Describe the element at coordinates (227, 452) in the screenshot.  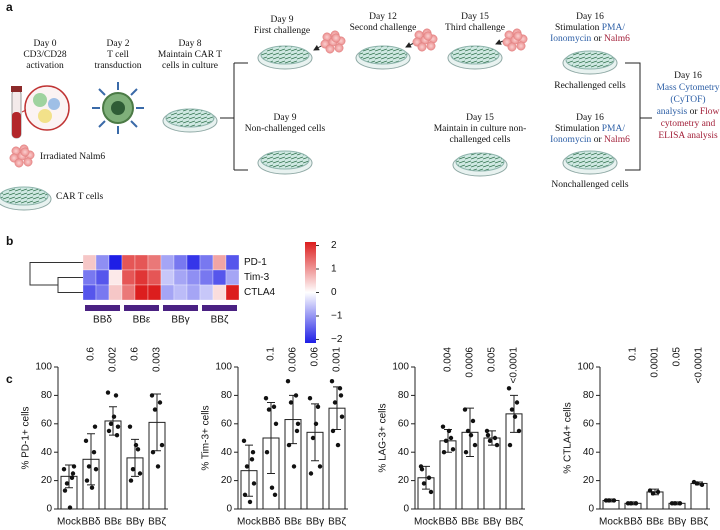
I see `y-tick-label: 40` at that location.